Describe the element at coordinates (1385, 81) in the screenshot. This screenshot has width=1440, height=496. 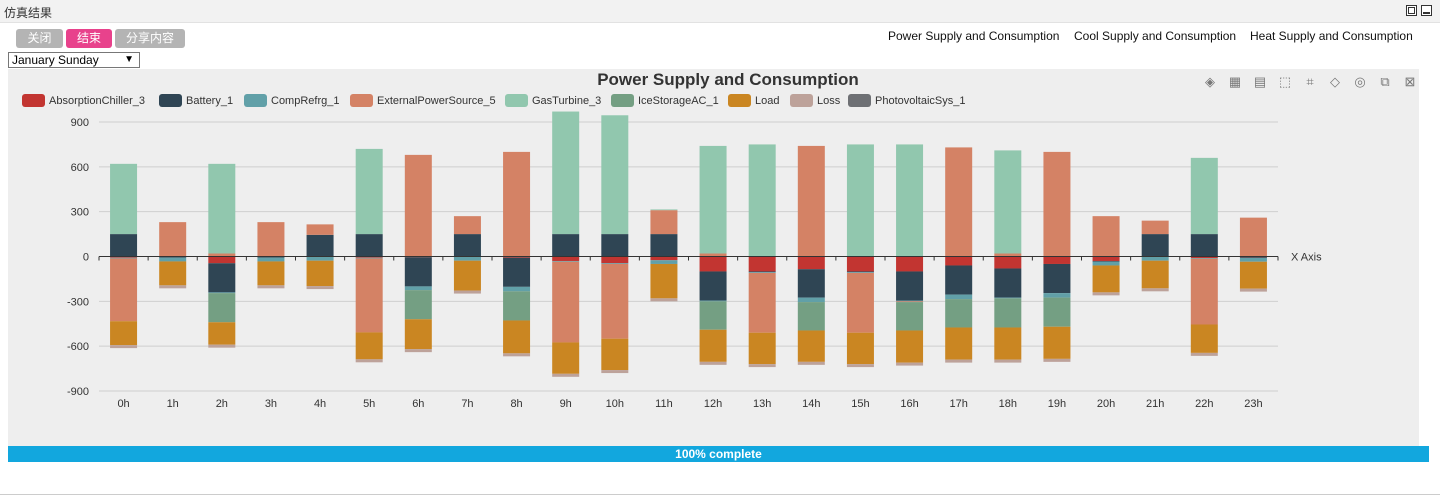
I see `compare-icon: ⧉` at that location.